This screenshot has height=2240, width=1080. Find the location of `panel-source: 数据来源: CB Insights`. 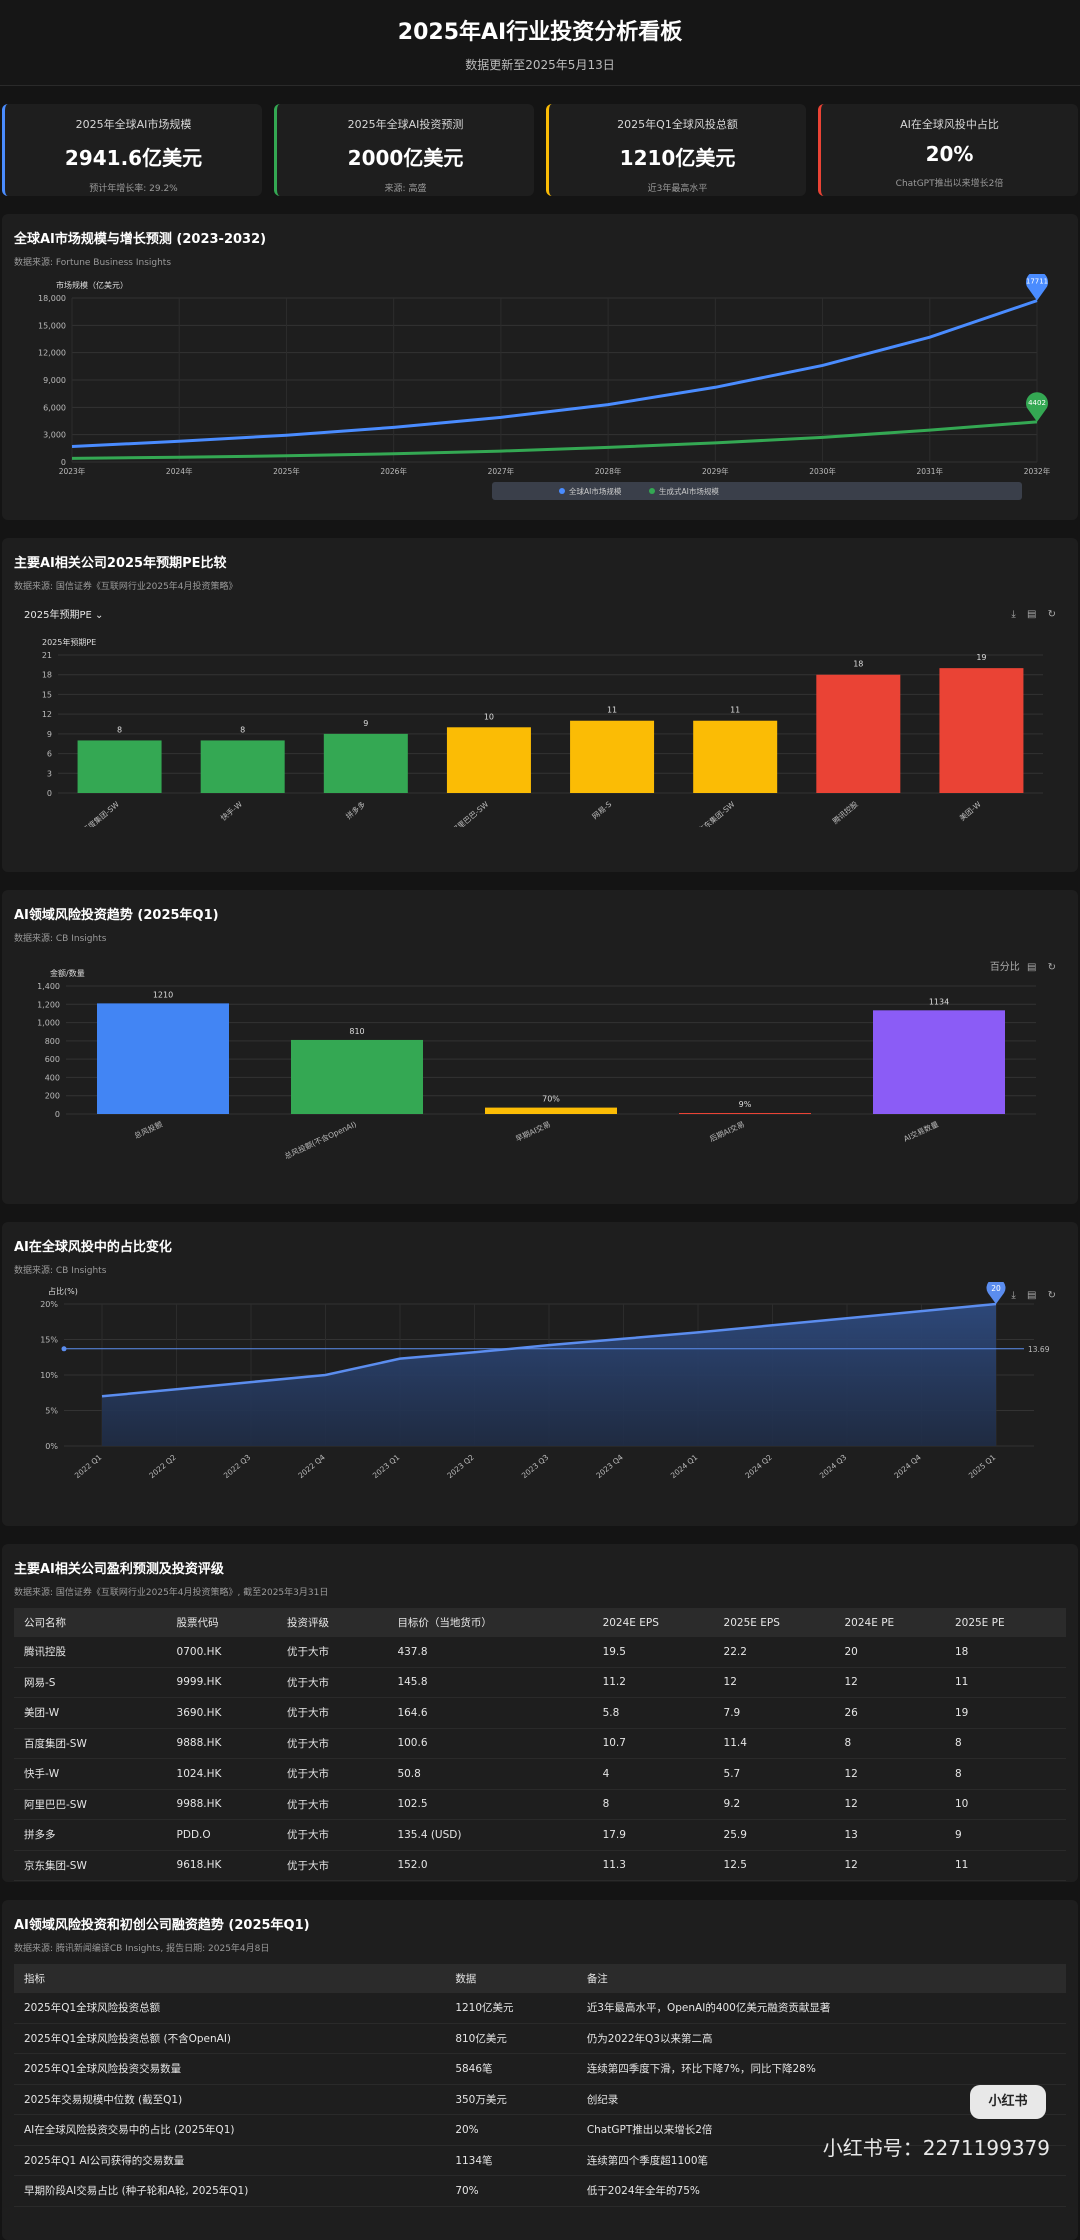

panel-source: 数据来源: CB Insights is located at coordinates (540, 1269).